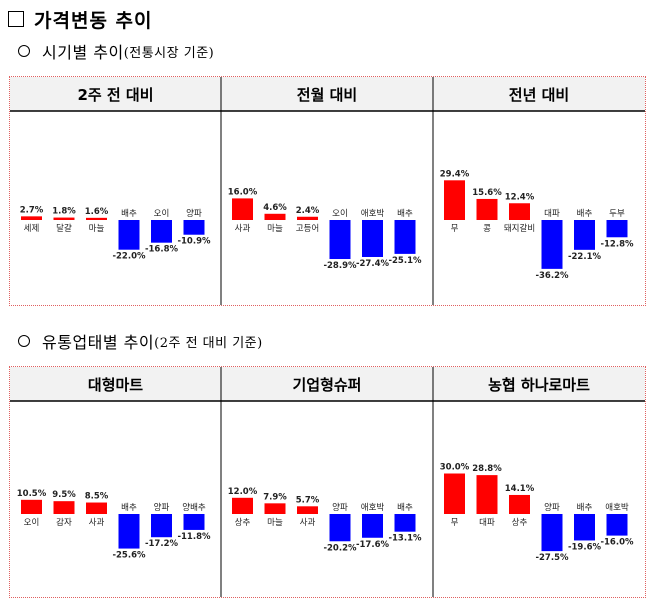 This screenshot has height=603, width=653. What do you see at coordinates (339, 548) in the screenshot?
I see `value-label: -20.2%` at bounding box center [339, 548].